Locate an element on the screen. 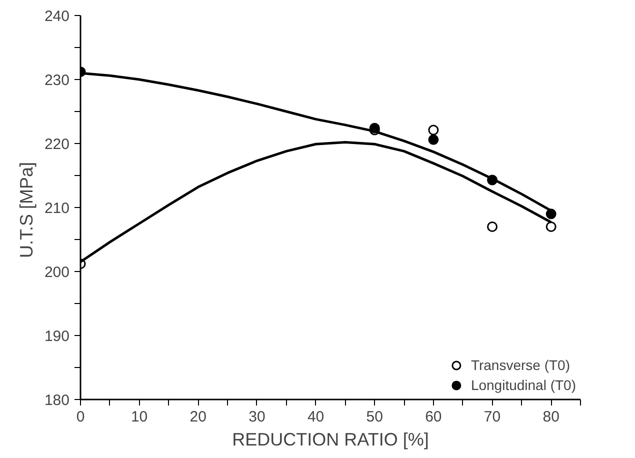 This screenshot has width=635, height=458. x-axis-title: REDUCTION RATIO [%] is located at coordinates (330, 440).